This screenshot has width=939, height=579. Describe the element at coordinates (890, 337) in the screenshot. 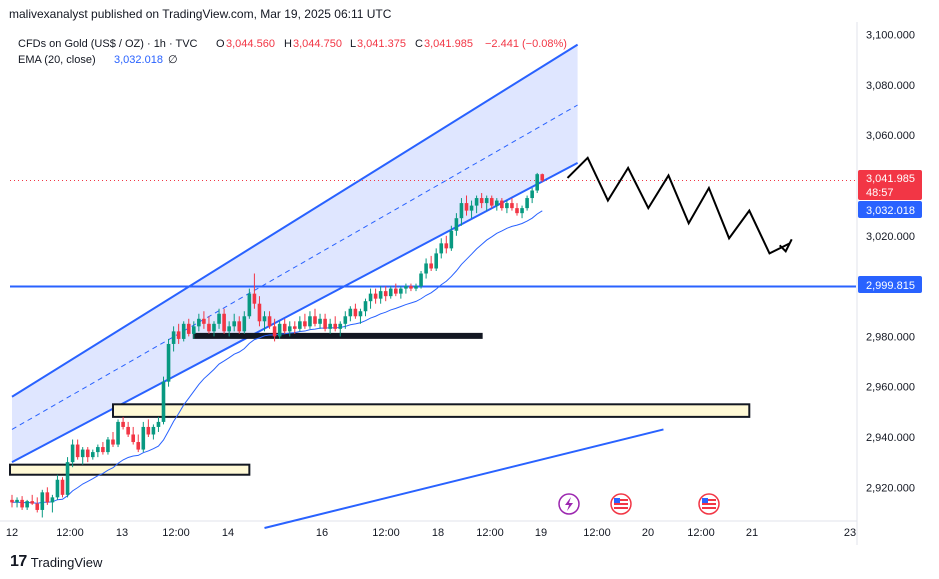

I see `price-tick-label: 2,980.000` at that location.